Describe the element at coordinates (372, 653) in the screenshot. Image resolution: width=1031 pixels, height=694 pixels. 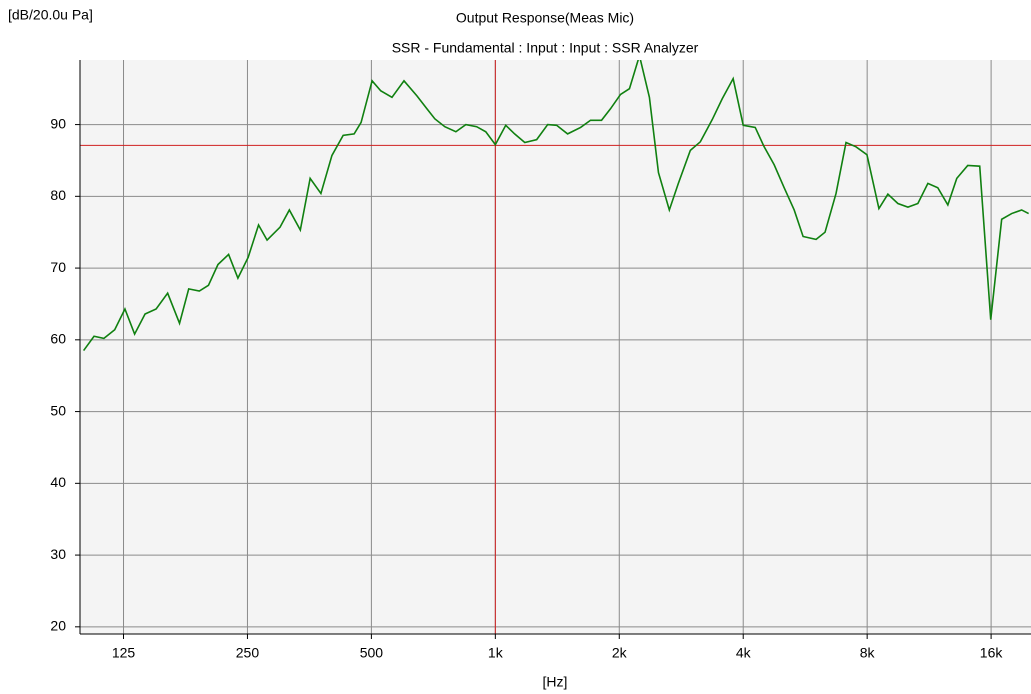
I see `x-tick-label: 500` at that location.